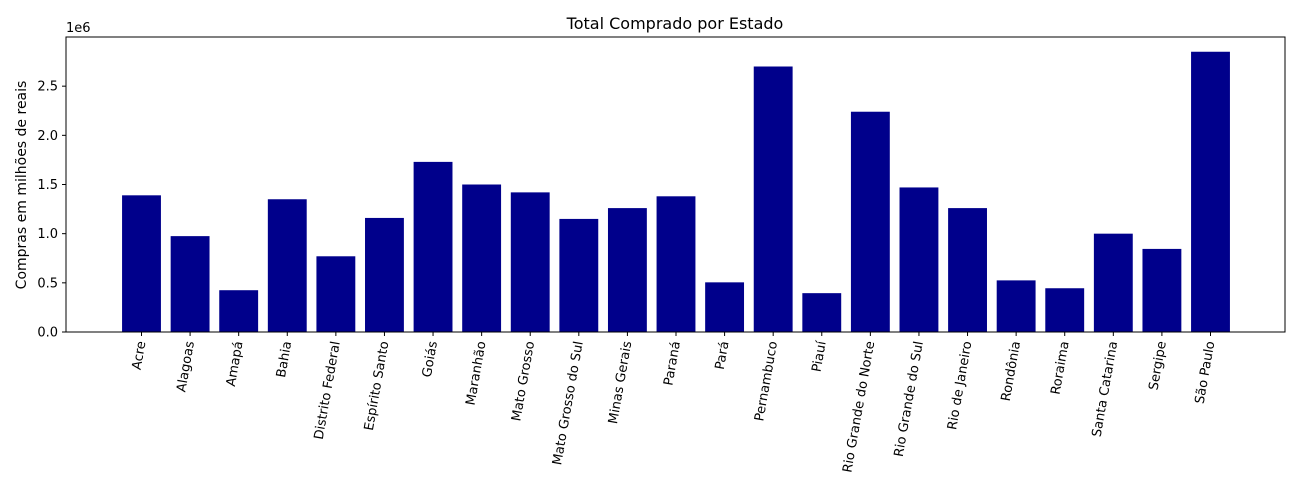 The width and height of the screenshot is (1300, 500). I want to click on y-axis-label: Compras em milhões de reais, so click(22, 185).